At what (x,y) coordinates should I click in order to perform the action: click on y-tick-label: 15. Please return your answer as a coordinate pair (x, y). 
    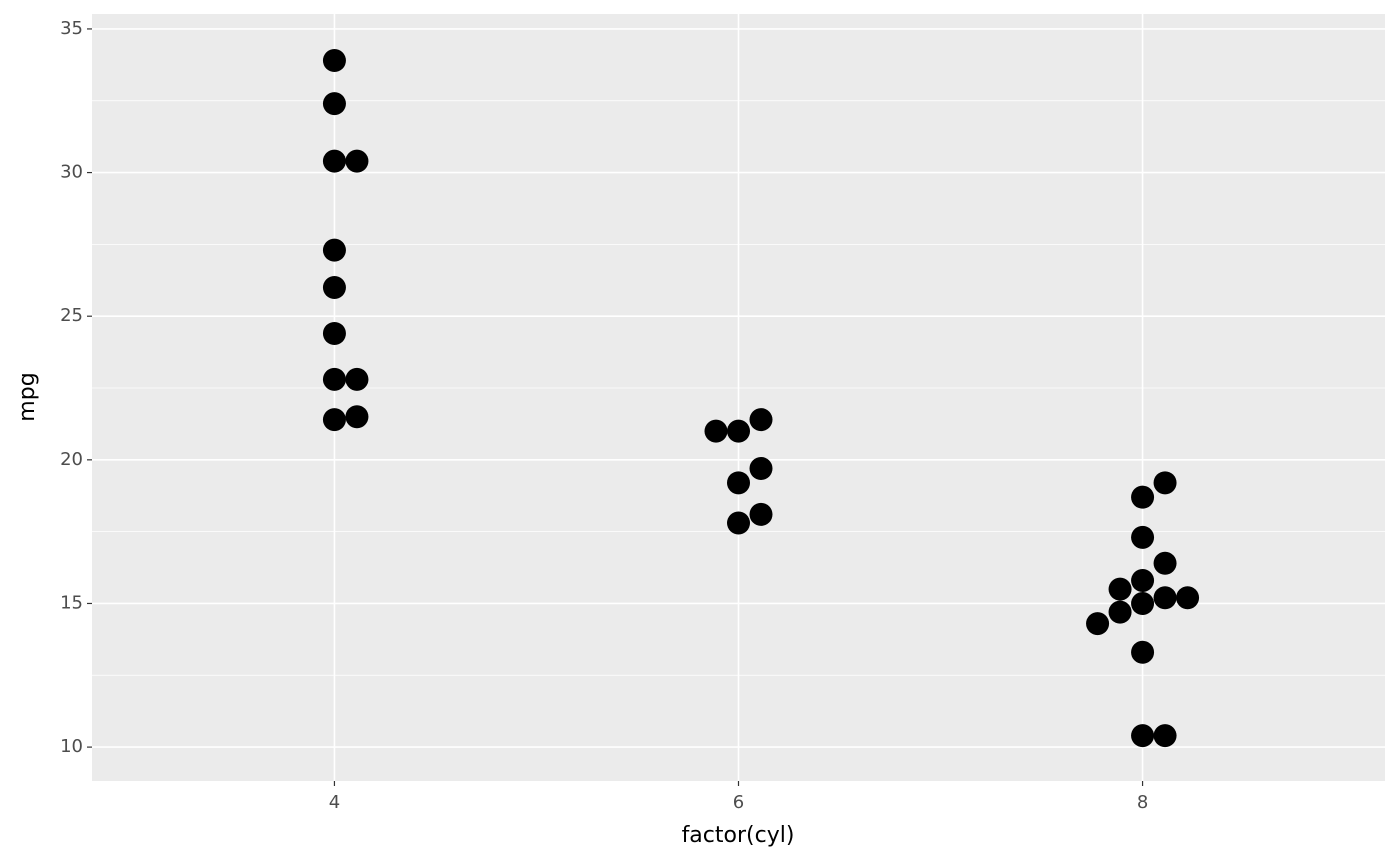
    Looking at the image, I should click on (71, 602).